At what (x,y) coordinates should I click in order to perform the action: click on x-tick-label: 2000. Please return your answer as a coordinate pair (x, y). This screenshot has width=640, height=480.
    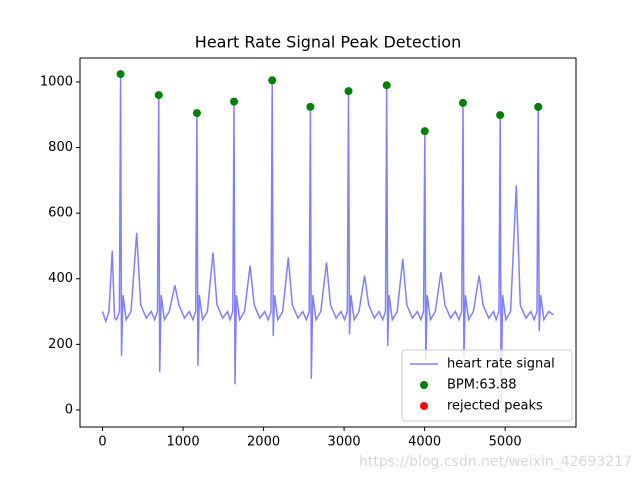
    Looking at the image, I should click on (263, 442).